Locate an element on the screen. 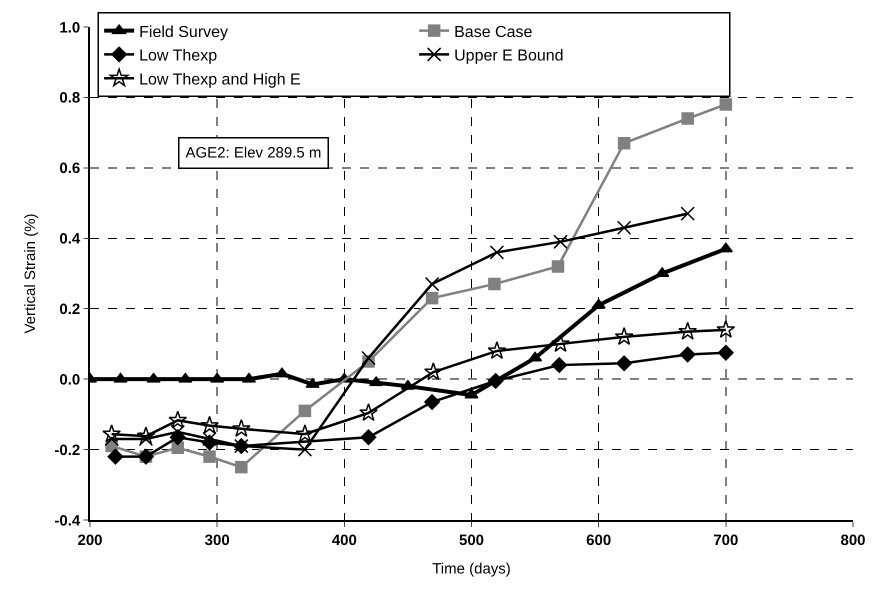  legend-label: Field Survey is located at coordinates (183, 32).